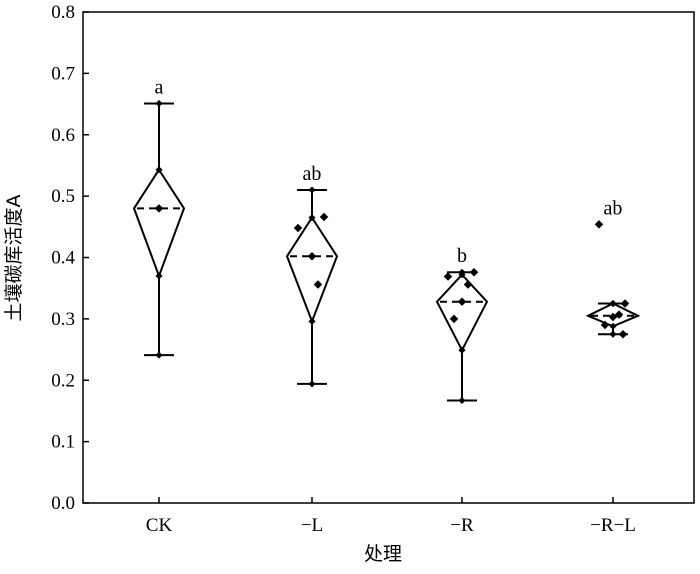  What do you see at coordinates (63, 196) in the screenshot?
I see `y-tick-label: 0.5` at bounding box center [63, 196].